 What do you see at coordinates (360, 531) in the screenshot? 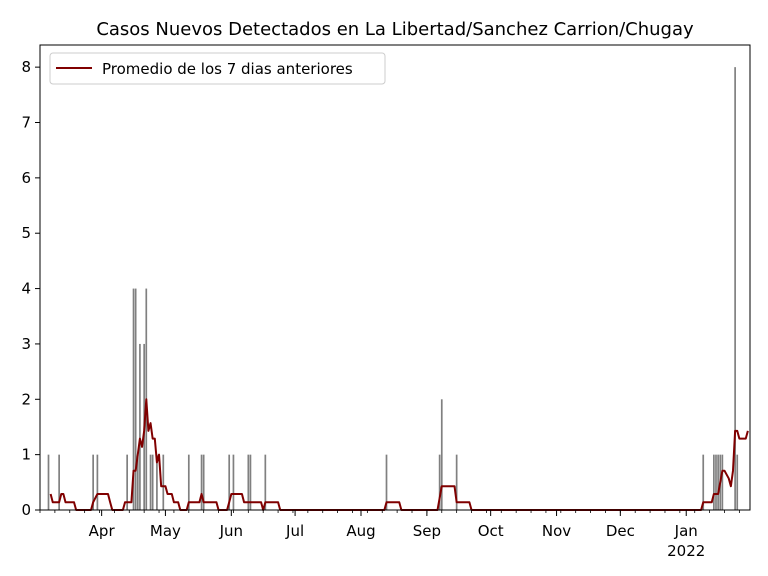
I see `x-tick-label: Aug` at bounding box center [360, 531].